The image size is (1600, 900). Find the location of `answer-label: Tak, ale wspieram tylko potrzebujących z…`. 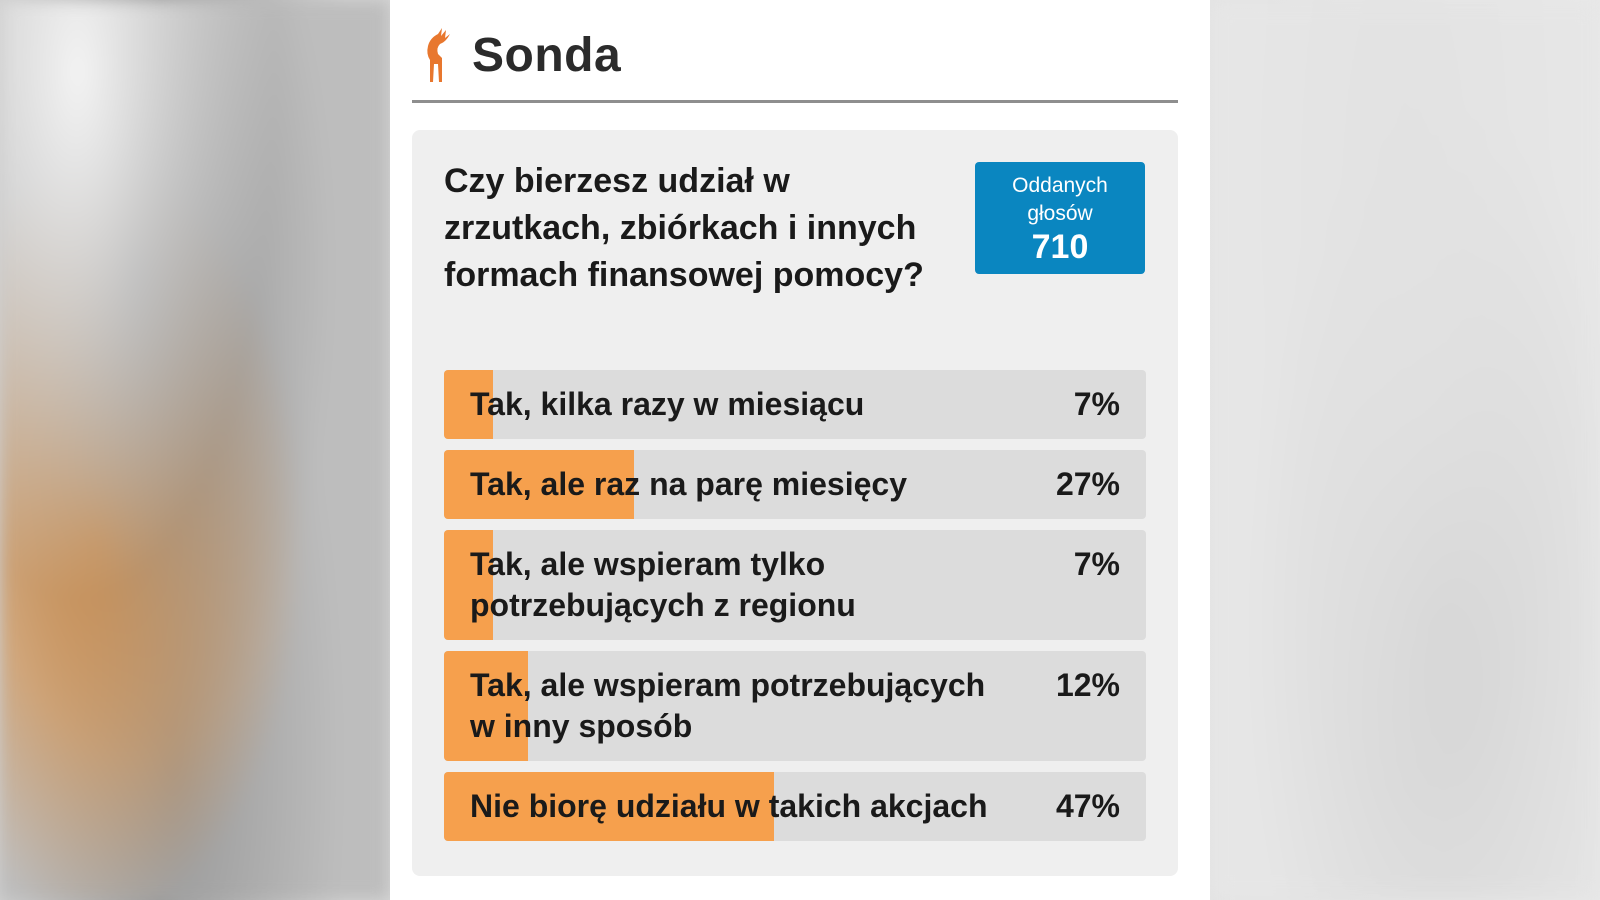

answer-label: Tak, ale wspieram tylko potrzebujących z… is located at coordinates (663, 584).